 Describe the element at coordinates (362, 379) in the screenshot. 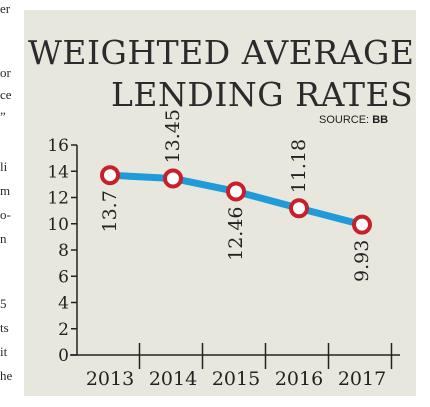

I see `x-tick-label: 2017` at that location.